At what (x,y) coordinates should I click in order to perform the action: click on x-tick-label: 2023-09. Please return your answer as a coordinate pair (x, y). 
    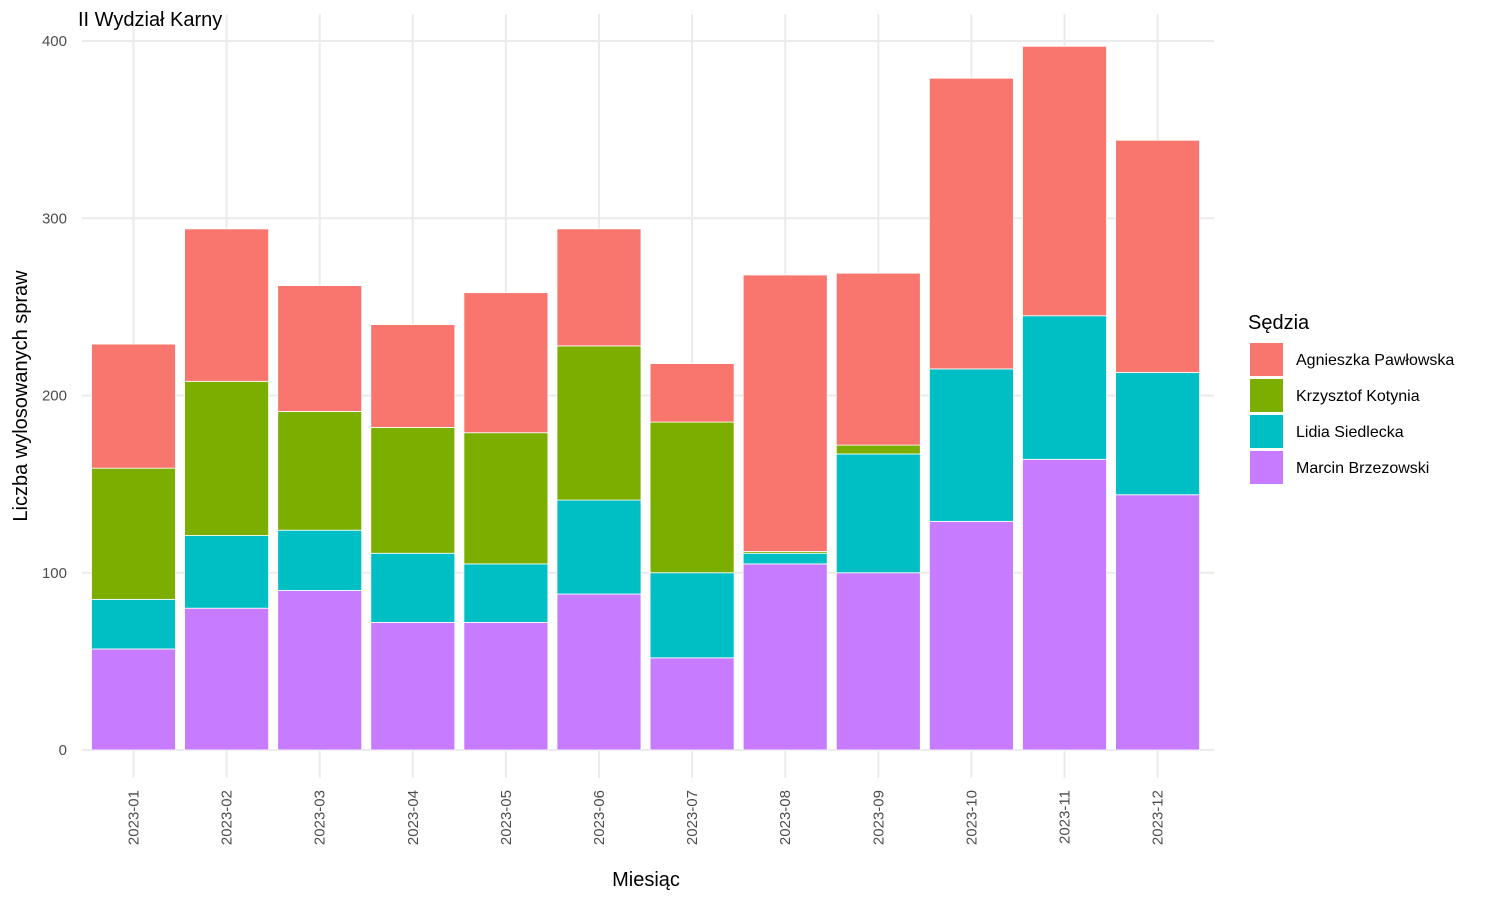
    Looking at the image, I should click on (878, 817).